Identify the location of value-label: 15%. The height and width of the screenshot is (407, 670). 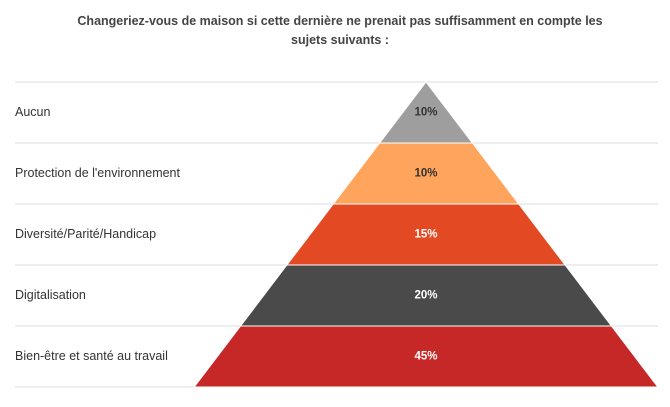
(425, 235).